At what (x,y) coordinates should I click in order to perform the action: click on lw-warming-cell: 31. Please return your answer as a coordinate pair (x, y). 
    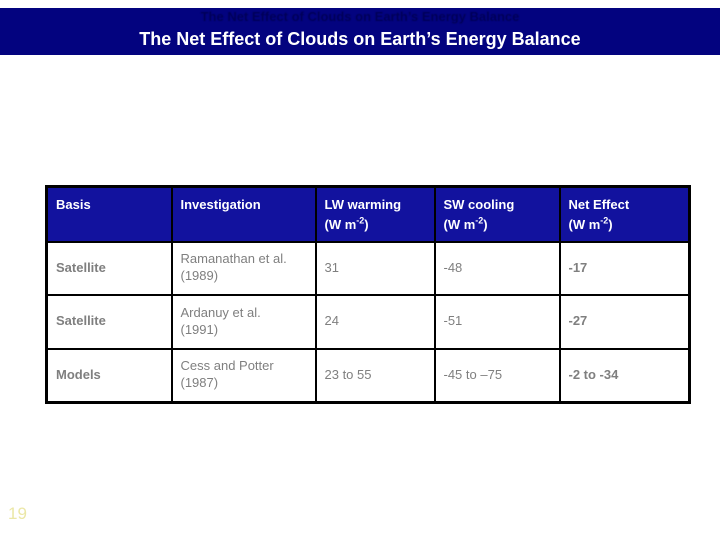
    Looking at the image, I should click on (375, 268).